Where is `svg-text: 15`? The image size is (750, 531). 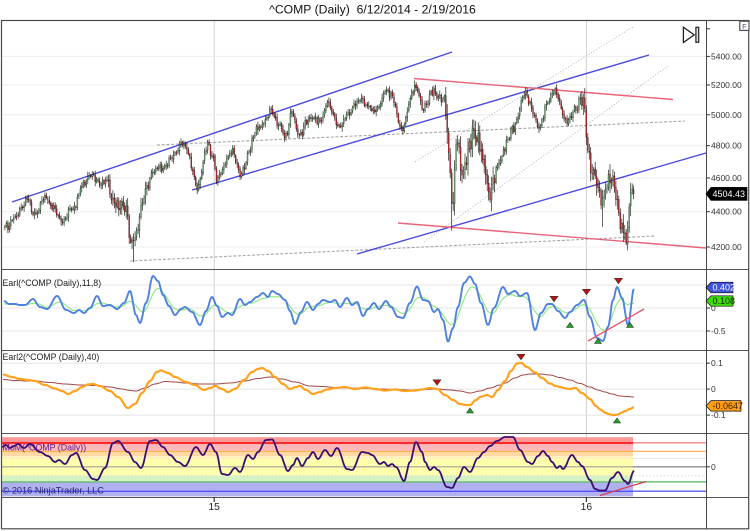 svg-text: 15 is located at coordinates (214, 507).